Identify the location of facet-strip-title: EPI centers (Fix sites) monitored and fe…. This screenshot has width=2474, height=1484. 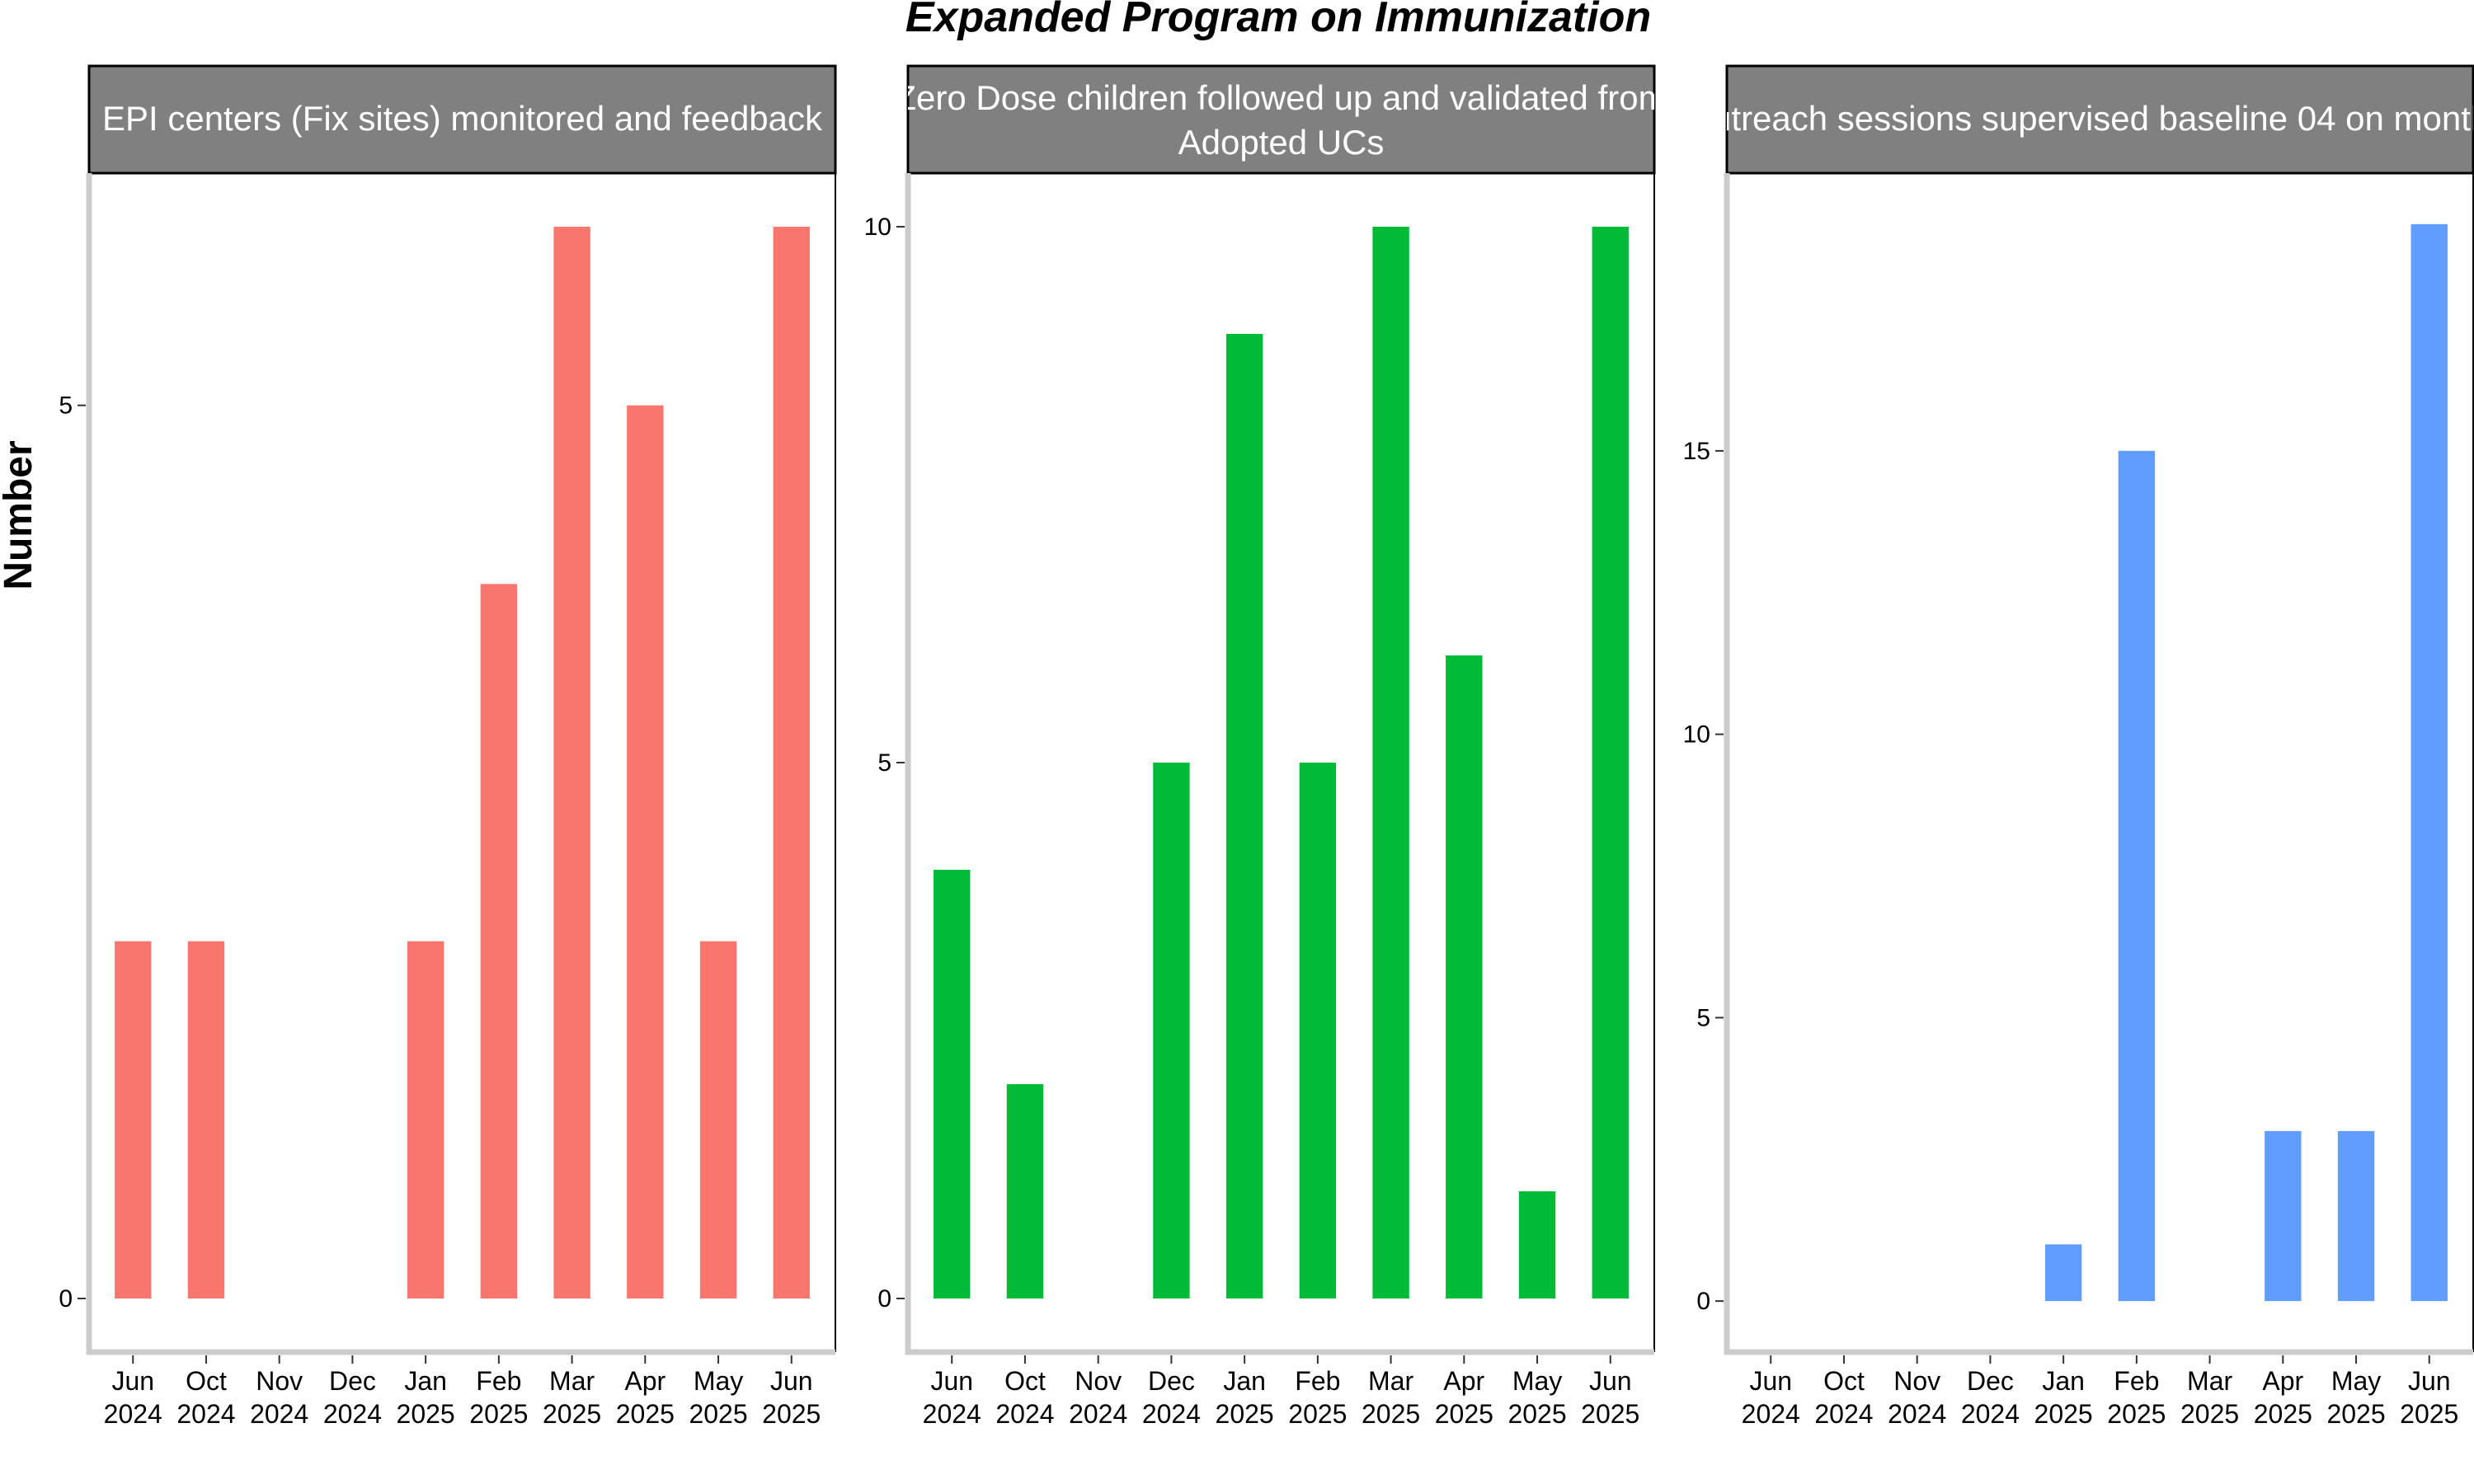
(462, 119).